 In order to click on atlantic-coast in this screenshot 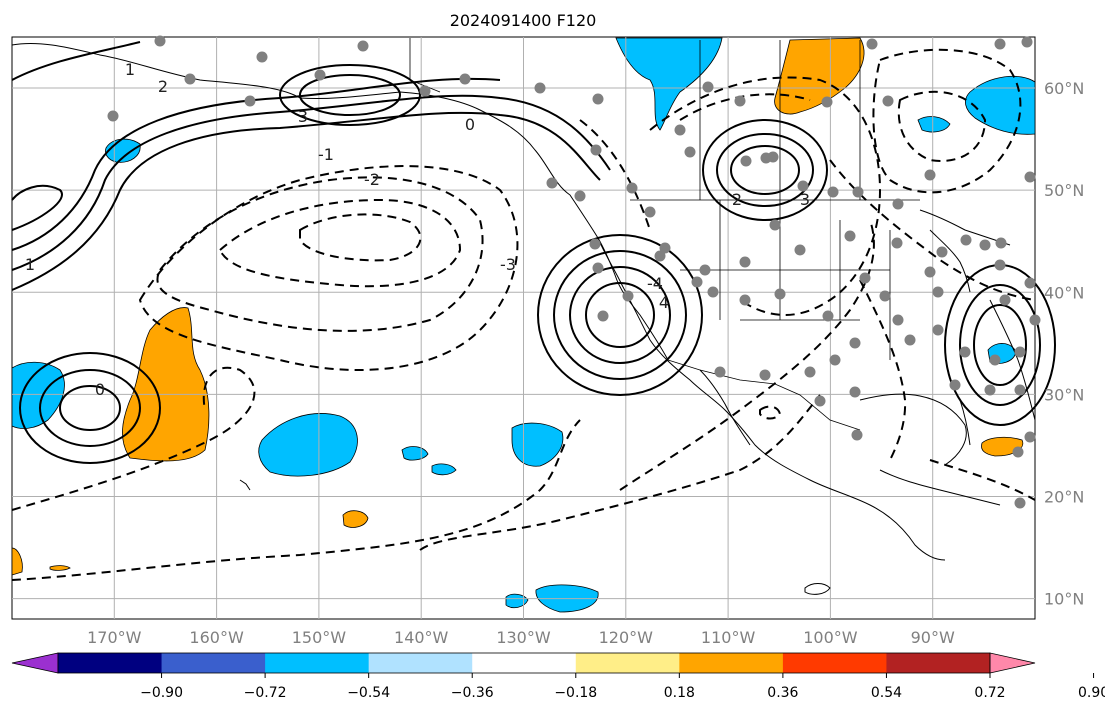, I will do `click(1012, 360)`.